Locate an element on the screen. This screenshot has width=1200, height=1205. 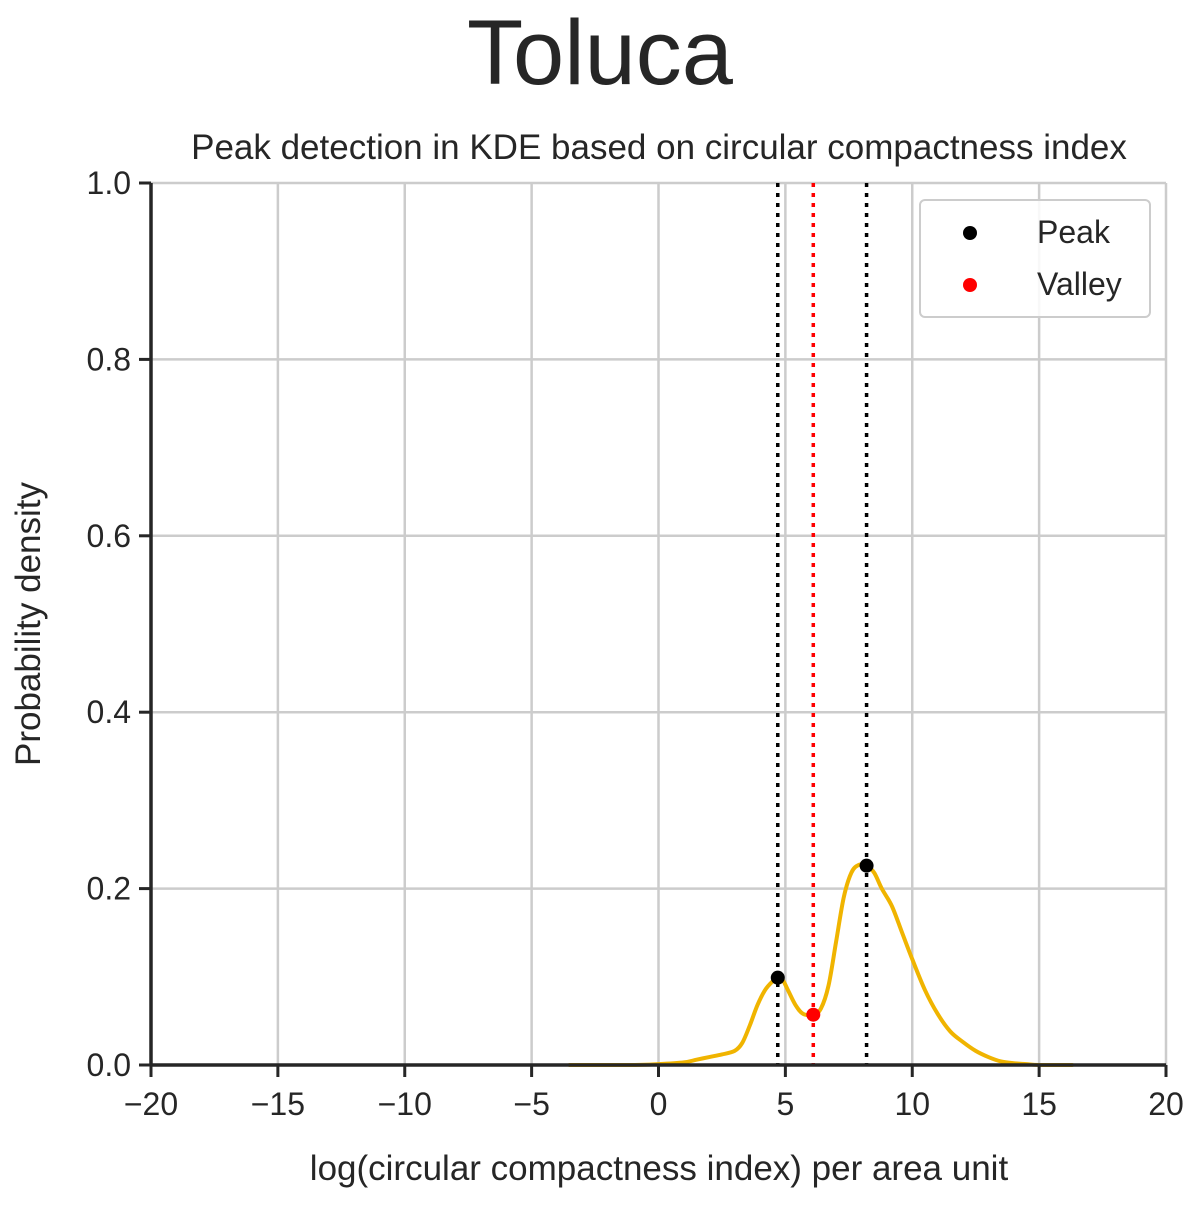
chart-suptitle: Toluca is located at coordinates (600, 53).